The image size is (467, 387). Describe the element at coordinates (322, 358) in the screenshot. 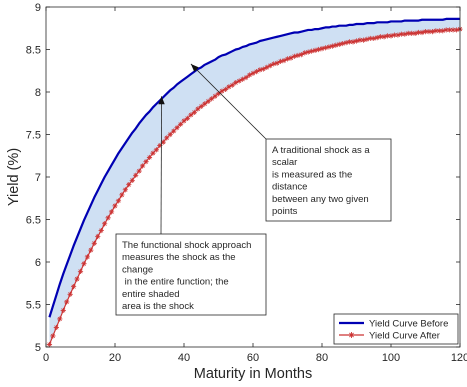

I see `x-tick-label: 80` at that location.